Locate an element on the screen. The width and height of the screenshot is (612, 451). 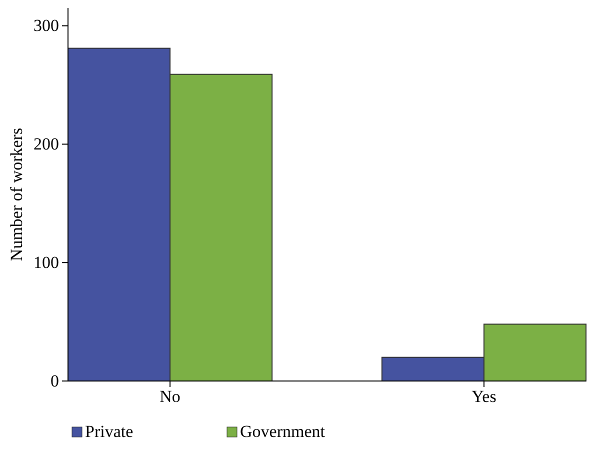
y-tick-label: 0 is located at coordinates (54, 380).